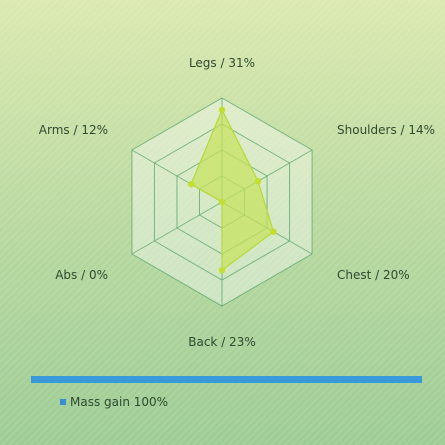 Image resolution: width=445 pixels, height=445 pixels. Describe the element at coordinates (221, 342) in the screenshot. I see `axis-label-3: Back / 23%` at that location.